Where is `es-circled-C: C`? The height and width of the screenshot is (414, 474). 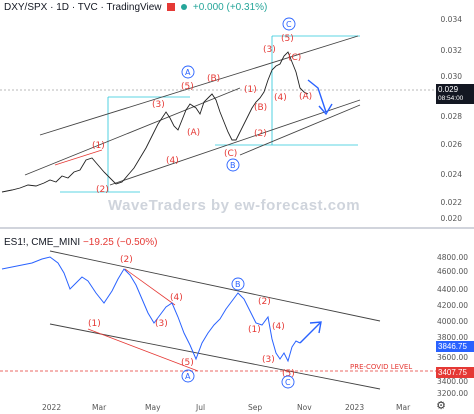
es-circled-C: C is located at coordinates (288, 382).